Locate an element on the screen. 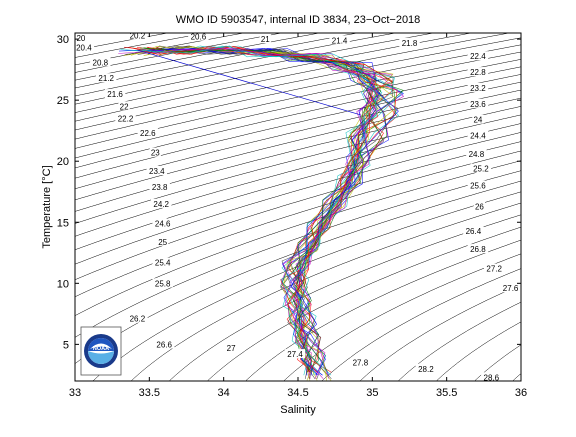  contour-label: 20.4 is located at coordinates (84, 47).